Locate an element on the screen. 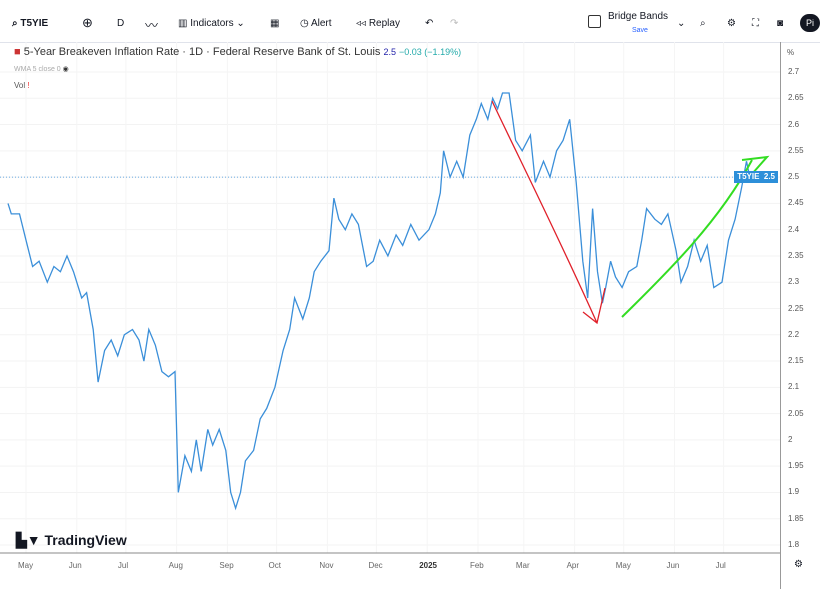 This screenshot has width=820, height=589. y-unit: % is located at coordinates (791, 52).